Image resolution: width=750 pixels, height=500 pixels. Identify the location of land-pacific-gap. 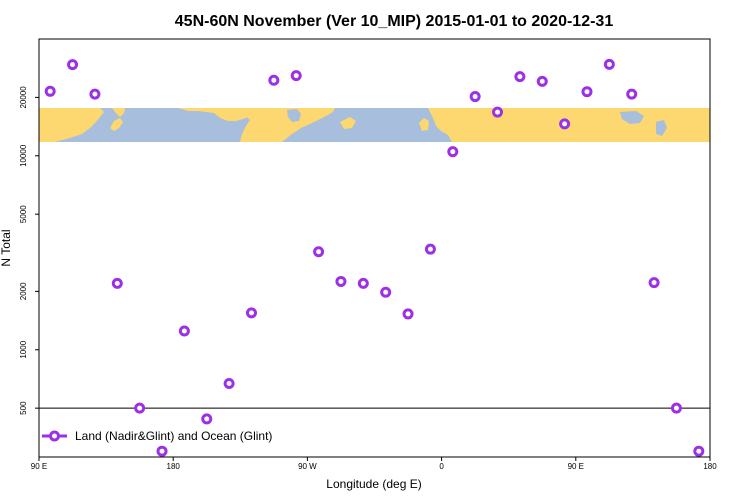
(691, 125).